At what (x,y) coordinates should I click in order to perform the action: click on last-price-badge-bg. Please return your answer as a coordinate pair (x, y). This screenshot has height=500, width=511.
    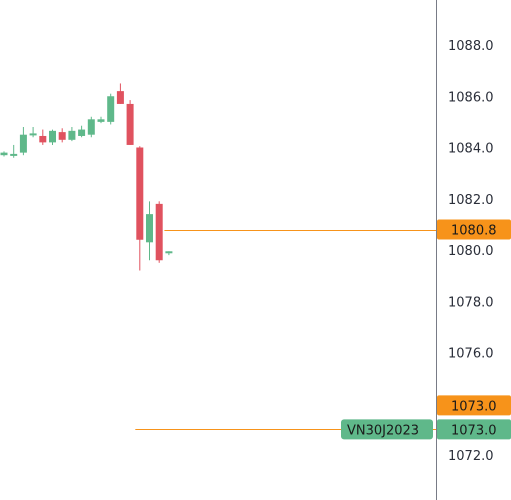
    Looking at the image, I should click on (474, 429).